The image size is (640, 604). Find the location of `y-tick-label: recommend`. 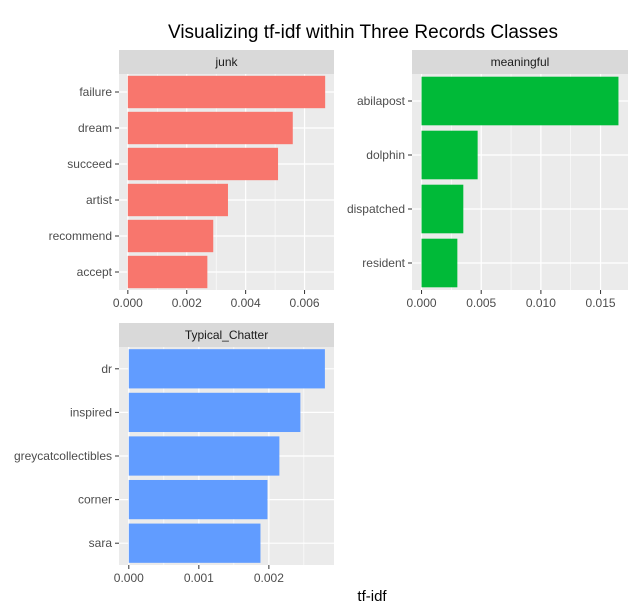

y-tick-label: recommend is located at coordinates (80, 236).